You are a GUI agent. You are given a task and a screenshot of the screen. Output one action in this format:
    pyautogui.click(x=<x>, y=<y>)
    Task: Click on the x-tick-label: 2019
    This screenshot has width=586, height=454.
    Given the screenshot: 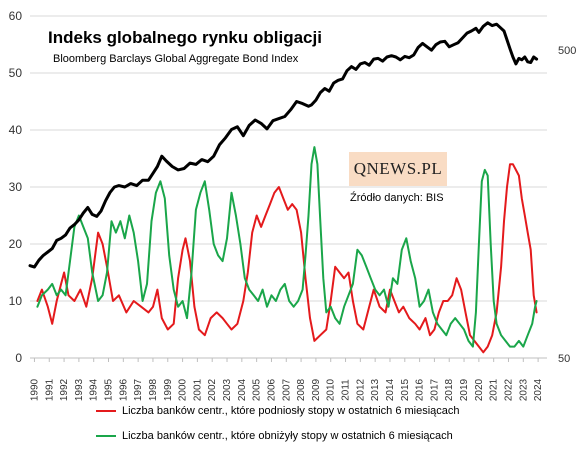 What is the action you would take?
    pyautogui.click(x=464, y=389)
    